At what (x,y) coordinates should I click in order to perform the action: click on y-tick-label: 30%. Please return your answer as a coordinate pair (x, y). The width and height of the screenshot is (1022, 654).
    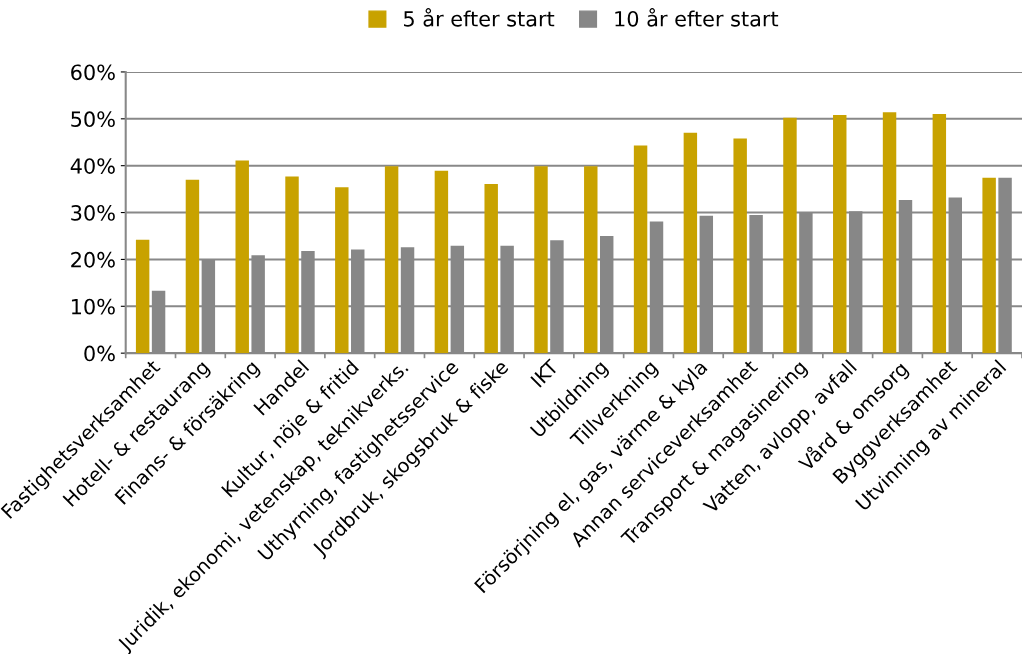
    Looking at the image, I should click on (93, 213).